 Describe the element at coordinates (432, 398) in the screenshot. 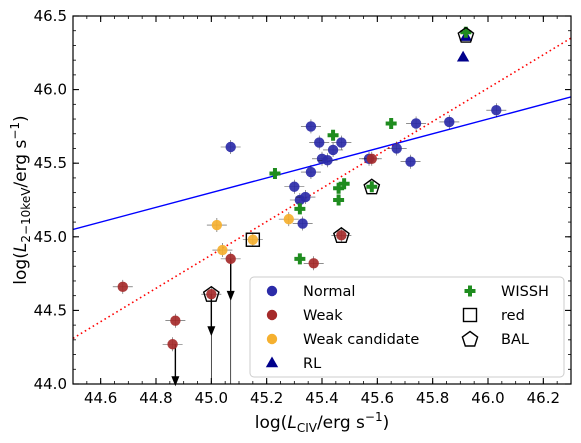

I see `x-tick-label: 45.8` at that location.